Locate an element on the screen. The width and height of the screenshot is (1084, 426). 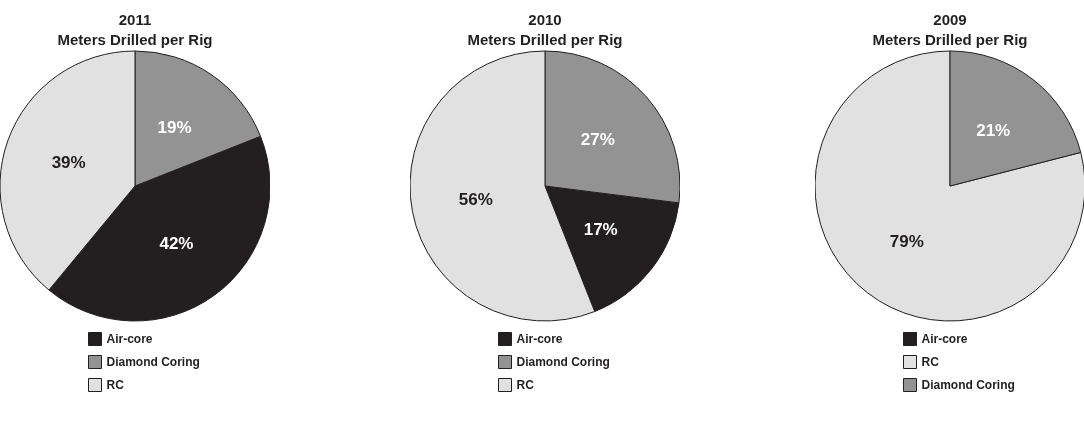
data-label: 21% is located at coordinates (993, 130).